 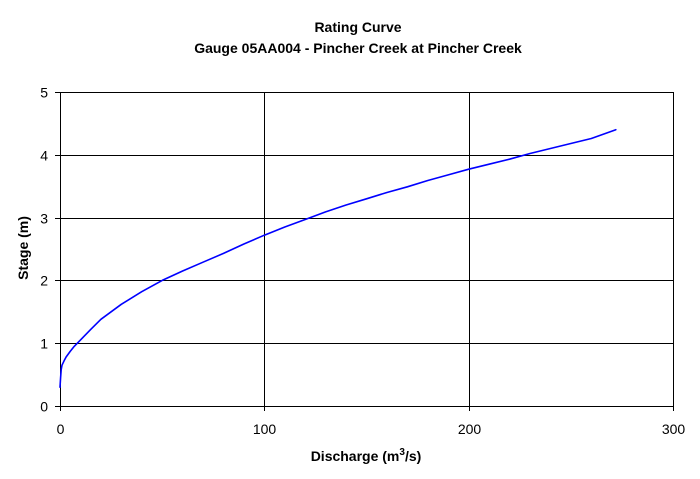 I want to click on y-tick-label-3: 3, so click(x=44, y=219).